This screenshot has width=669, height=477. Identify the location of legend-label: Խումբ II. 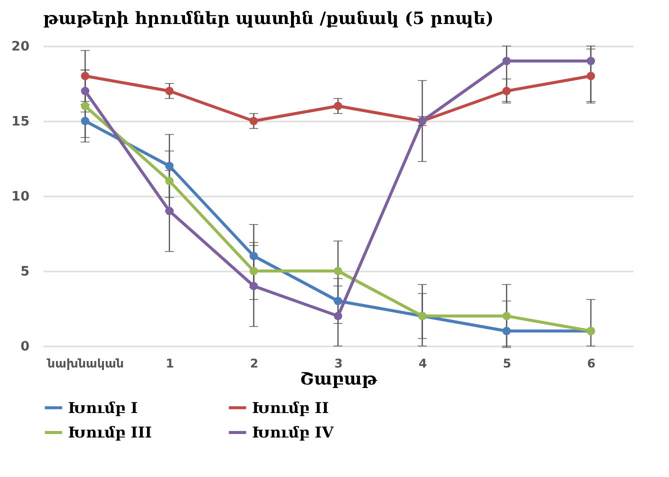
(290, 407).